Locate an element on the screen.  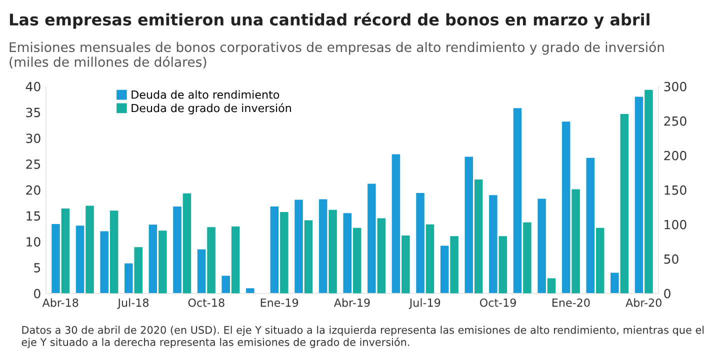
x-tick-label: Abr-19 is located at coordinates (352, 302).